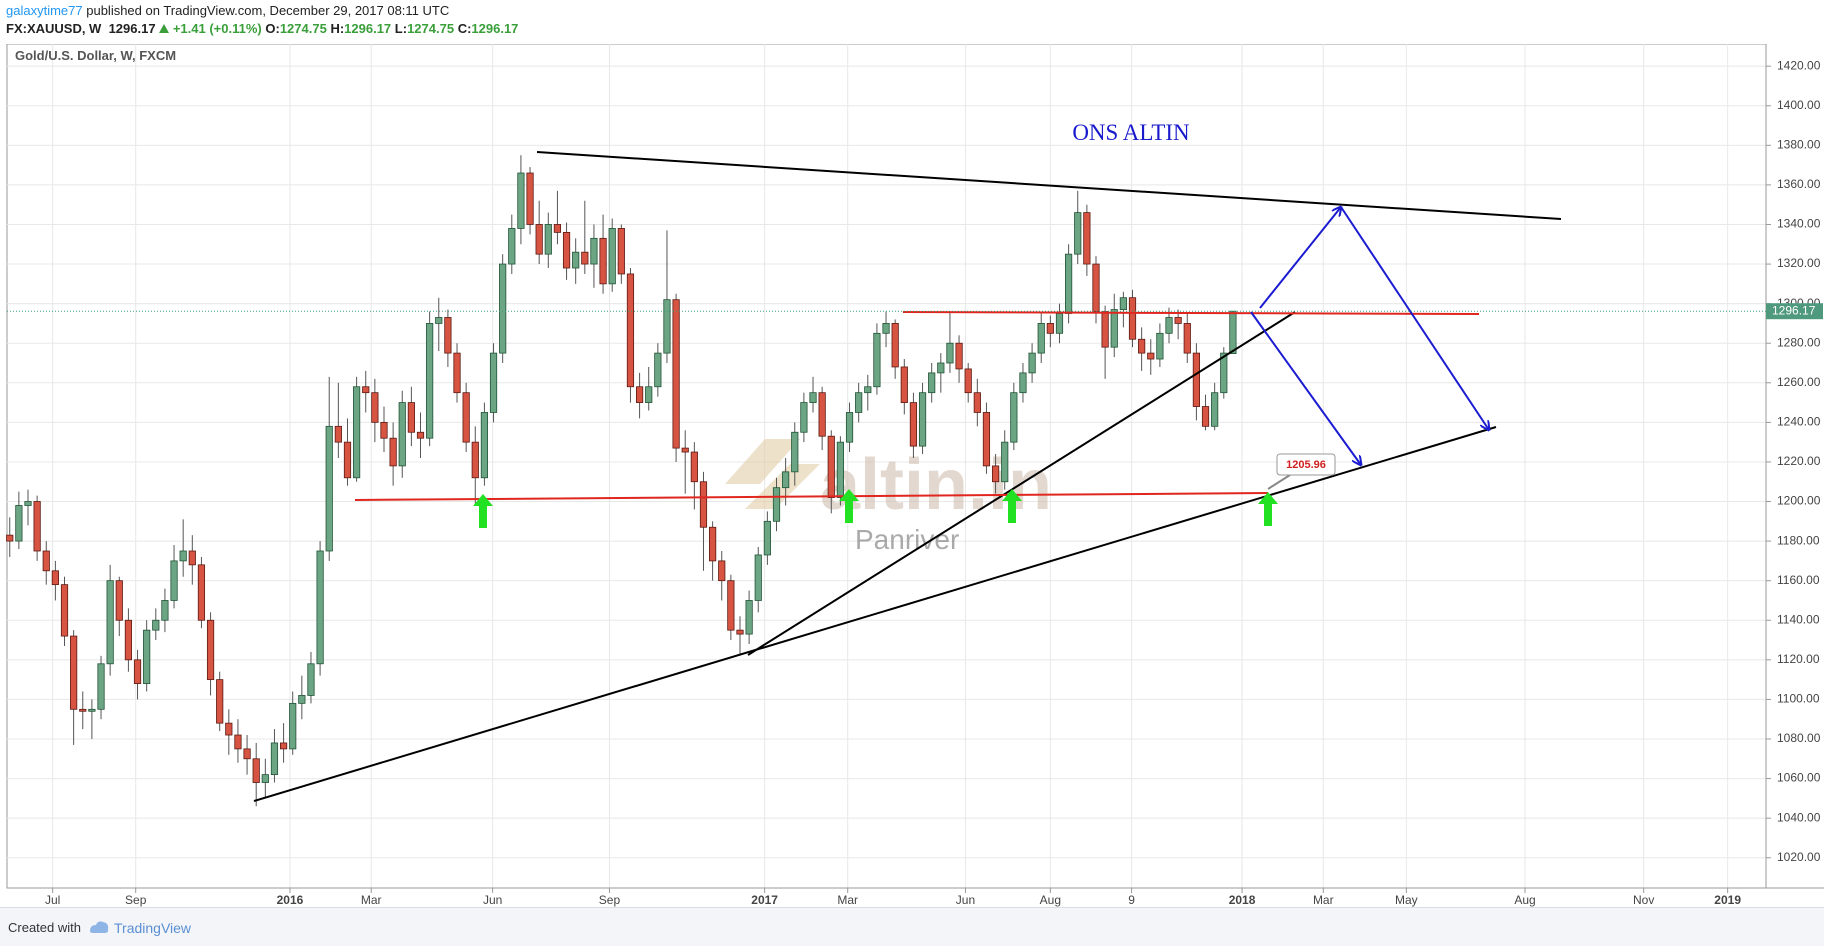 The image size is (1824, 946). I want to click on author: galaxytime77, so click(44, 10).